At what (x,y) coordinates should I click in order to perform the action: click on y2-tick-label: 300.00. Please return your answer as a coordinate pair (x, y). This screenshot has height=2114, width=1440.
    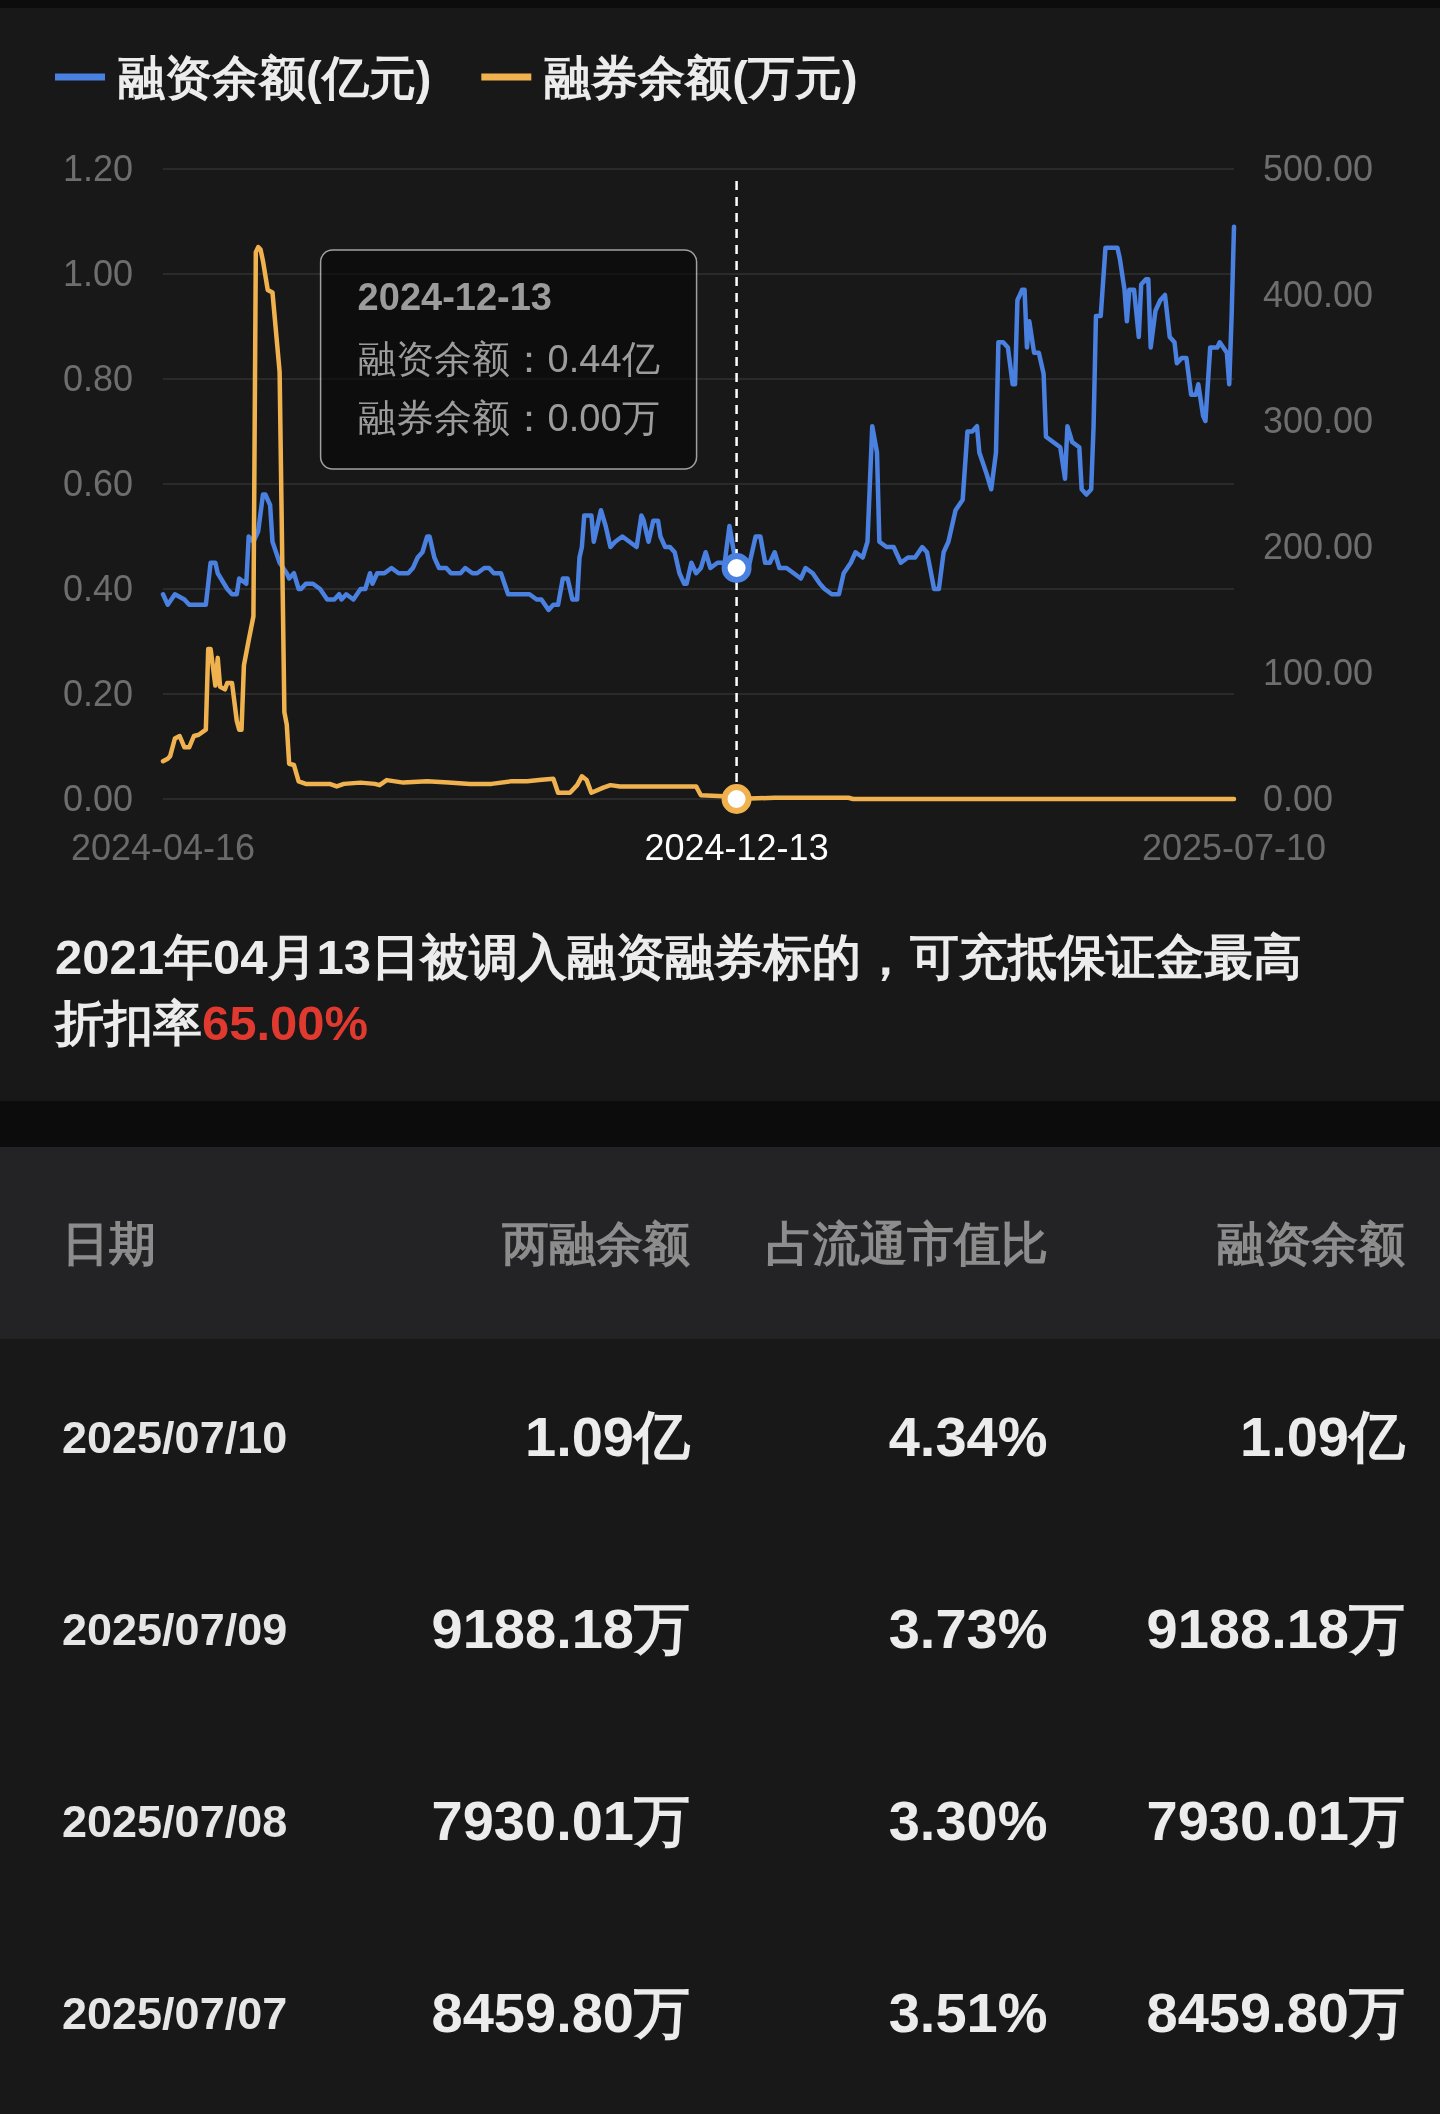
    Looking at the image, I should click on (1318, 420).